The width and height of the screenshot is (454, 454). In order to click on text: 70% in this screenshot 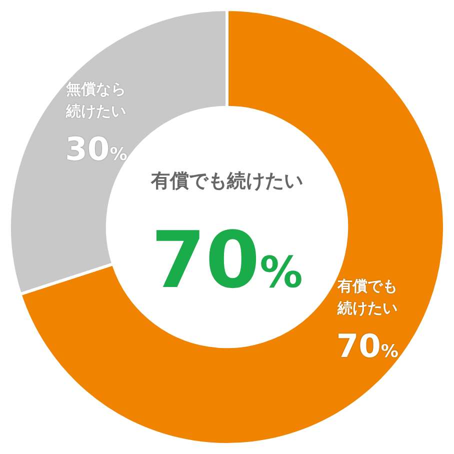, I will do `click(227, 261)`.